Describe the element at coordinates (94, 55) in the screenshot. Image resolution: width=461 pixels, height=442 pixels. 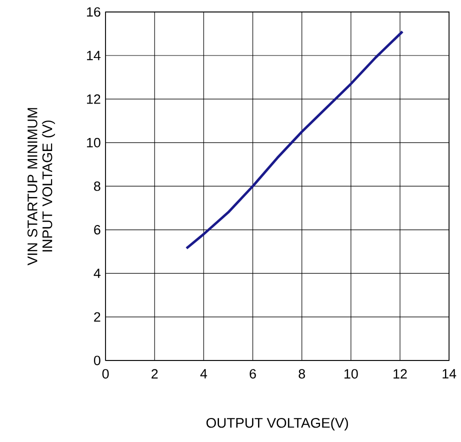
I see `y-tick-label: 14` at that location.